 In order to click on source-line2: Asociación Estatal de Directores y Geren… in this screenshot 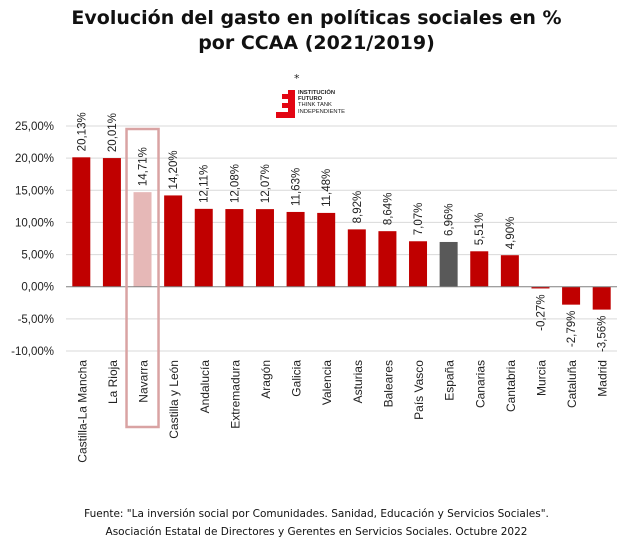, I will do `click(316, 532)`.